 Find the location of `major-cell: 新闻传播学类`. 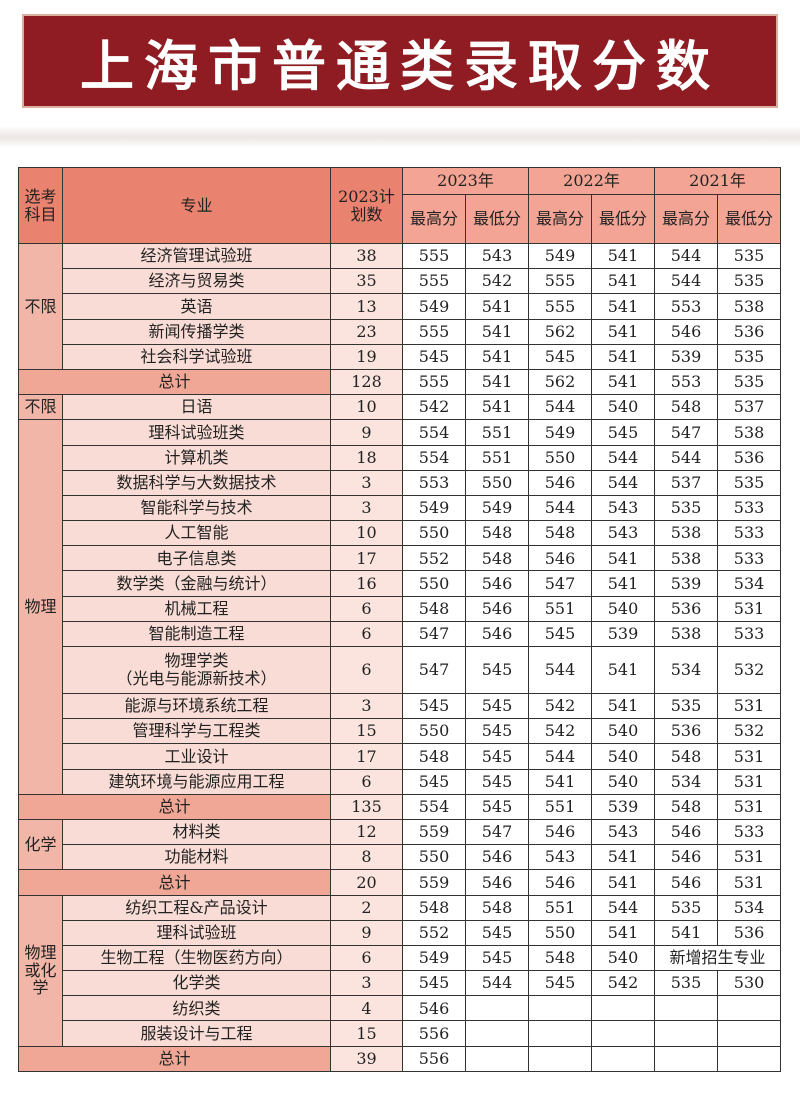

major-cell: 新闻传播学类 is located at coordinates (196, 331).